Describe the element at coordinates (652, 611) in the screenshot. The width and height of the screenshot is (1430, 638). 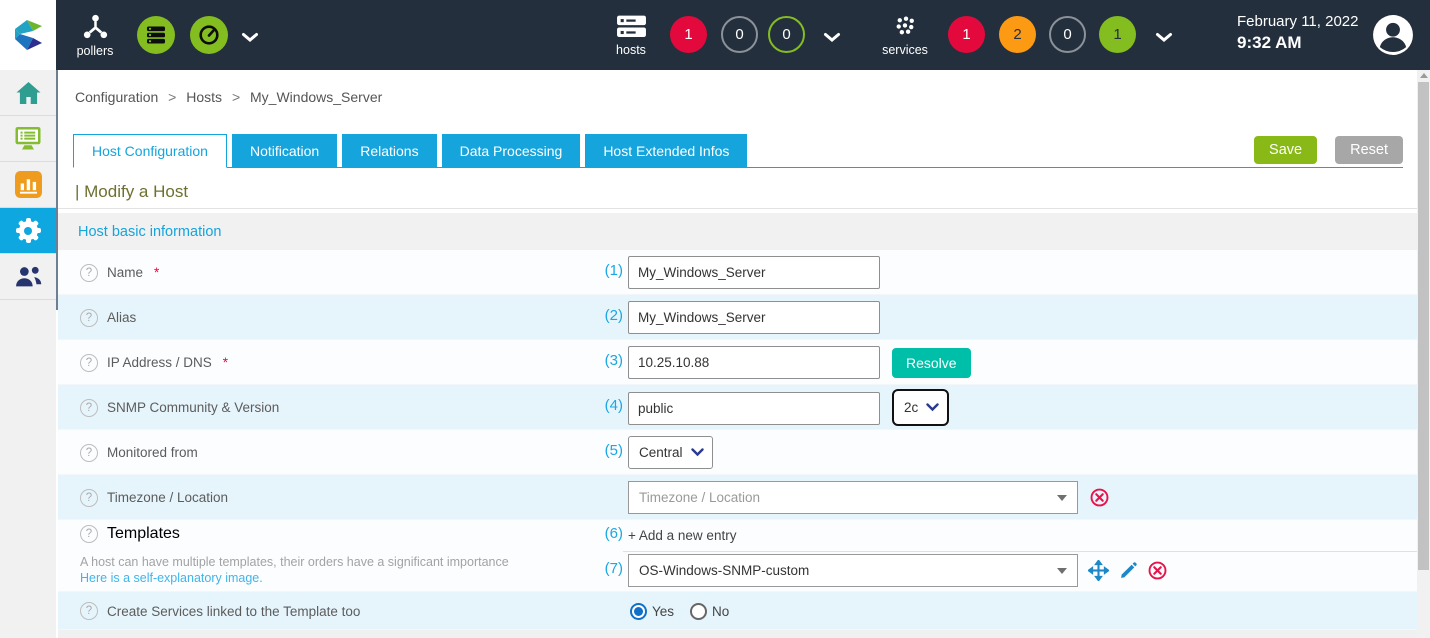
I see `create-services-yes-radio: Yes` at that location.